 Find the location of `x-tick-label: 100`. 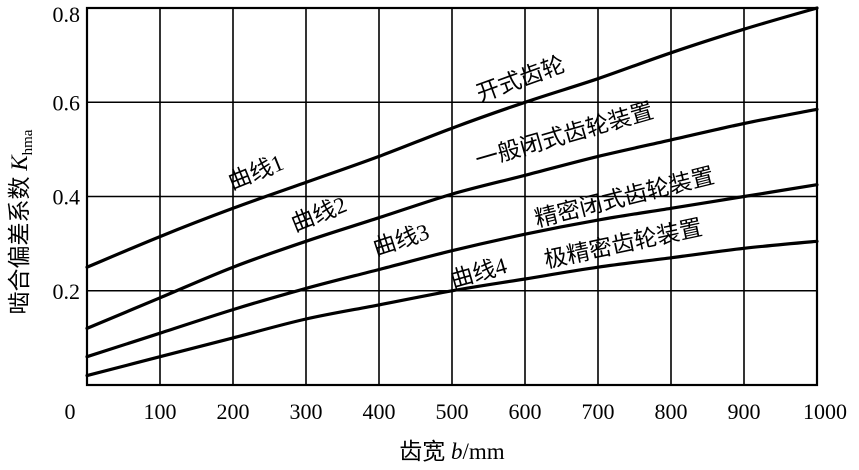

x-tick-label: 100 is located at coordinates (160, 411).